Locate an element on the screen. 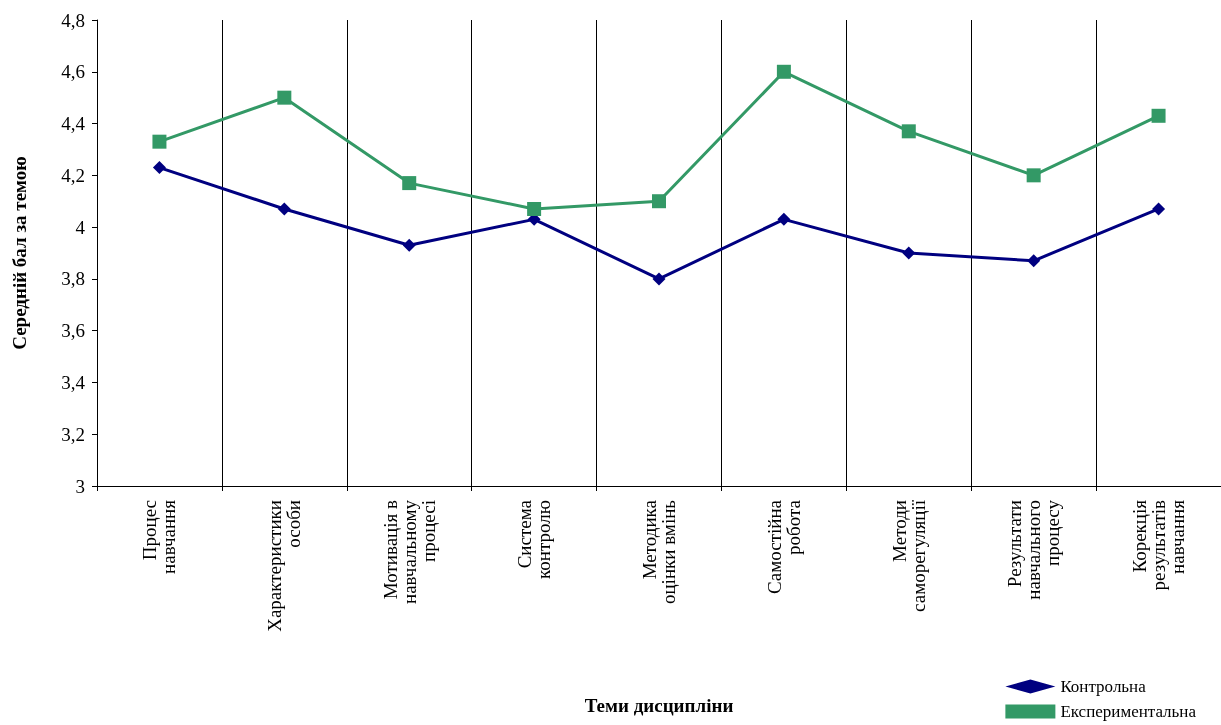 The width and height of the screenshot is (1221, 725). legend-label: Контрольна is located at coordinates (1103, 686).